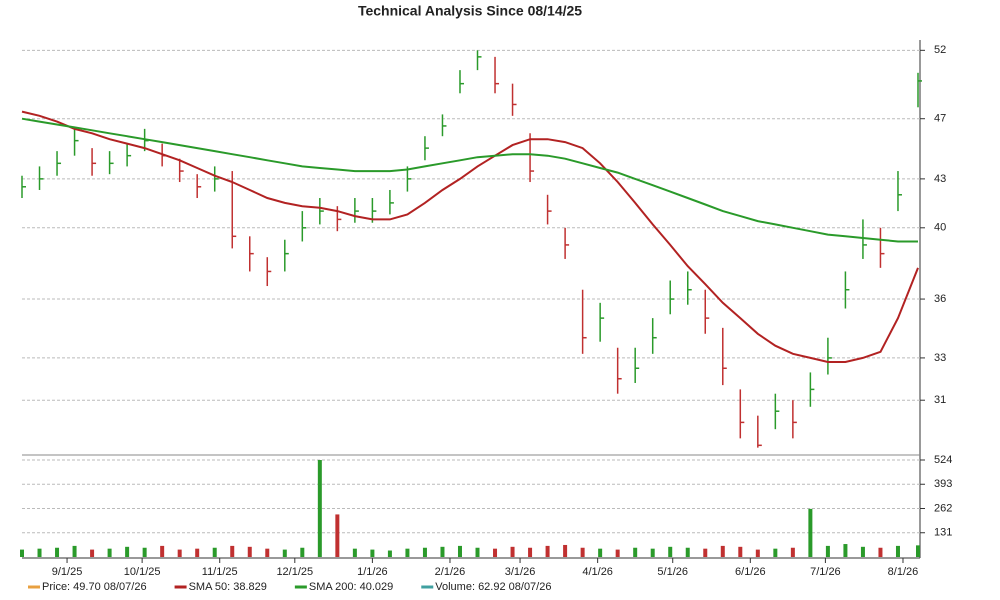  I want to click on legend-label: Volume: 62.92 08/07/26, so click(493, 587).